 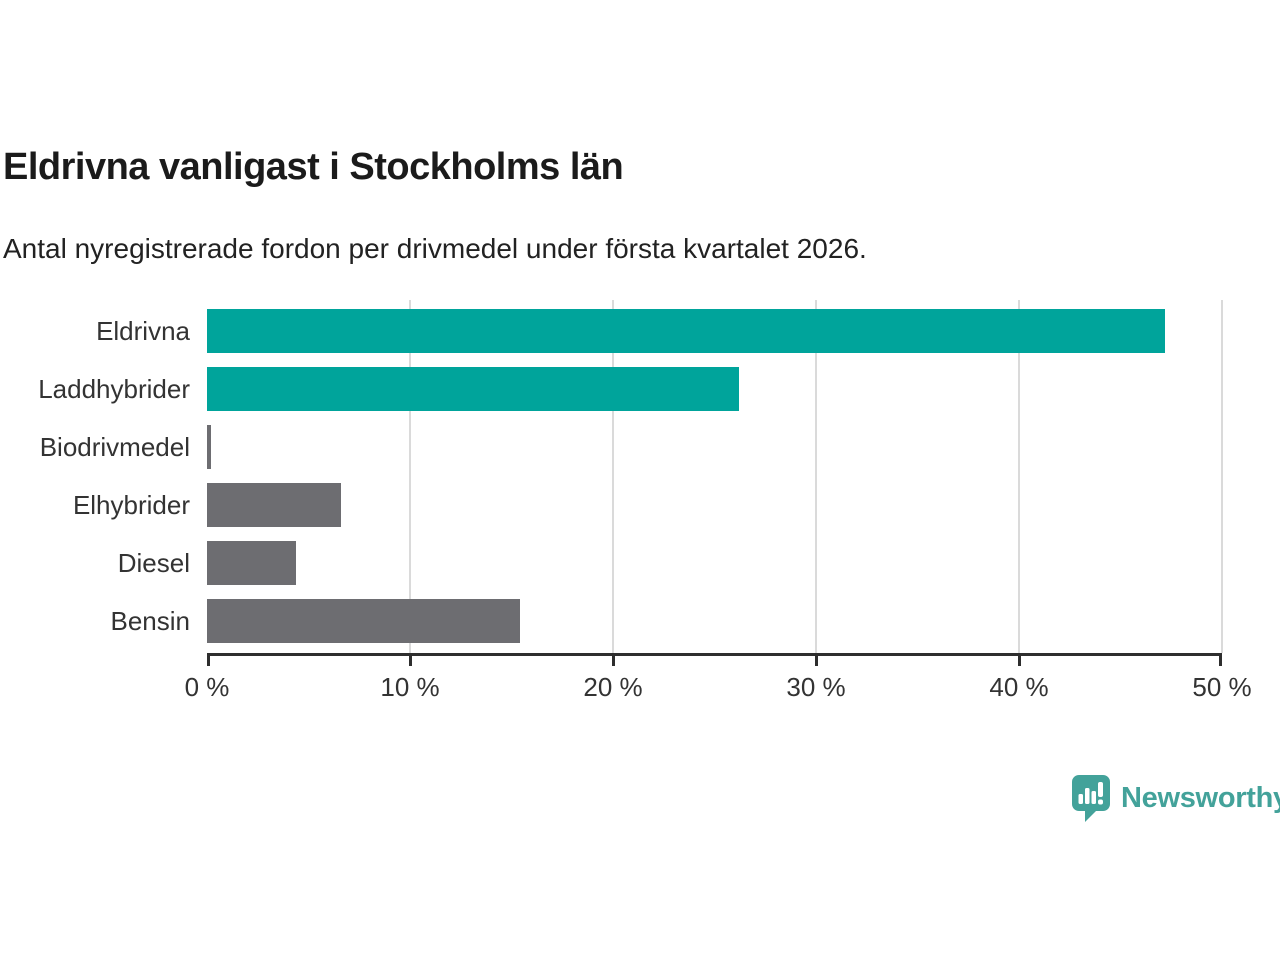 I want to click on category-label-bensin: Bensin, so click(x=150, y=621).